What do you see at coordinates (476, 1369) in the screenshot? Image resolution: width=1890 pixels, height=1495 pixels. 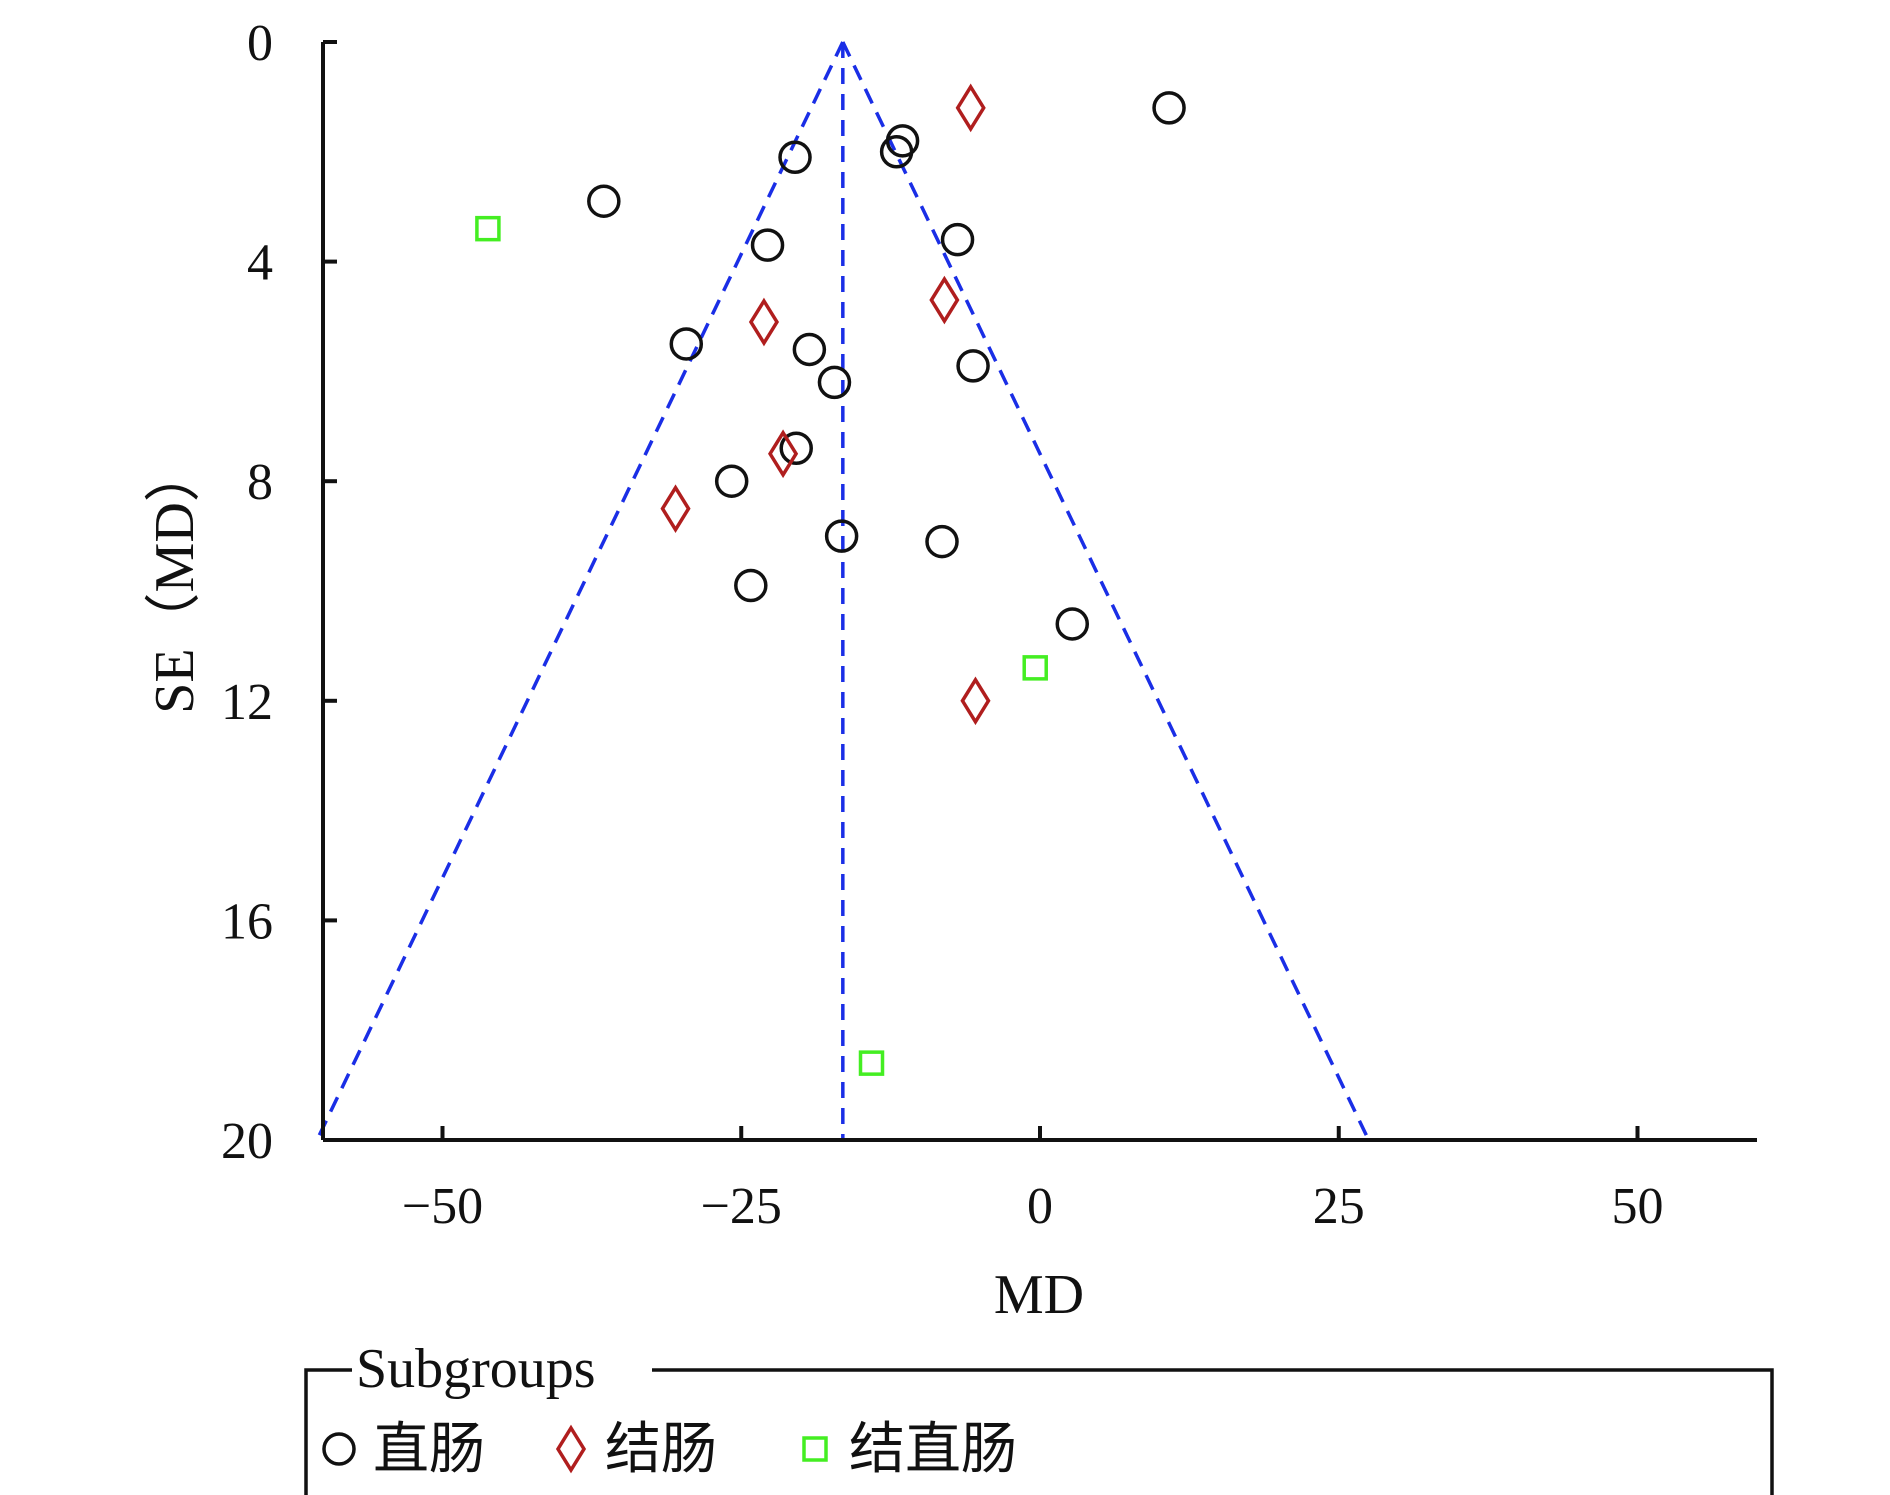 I see `legend-title: Subgroups` at bounding box center [476, 1369].